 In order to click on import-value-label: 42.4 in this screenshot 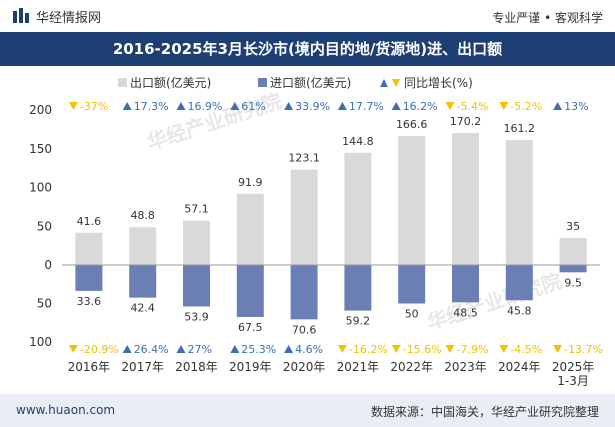, I will do `click(142, 308)`.